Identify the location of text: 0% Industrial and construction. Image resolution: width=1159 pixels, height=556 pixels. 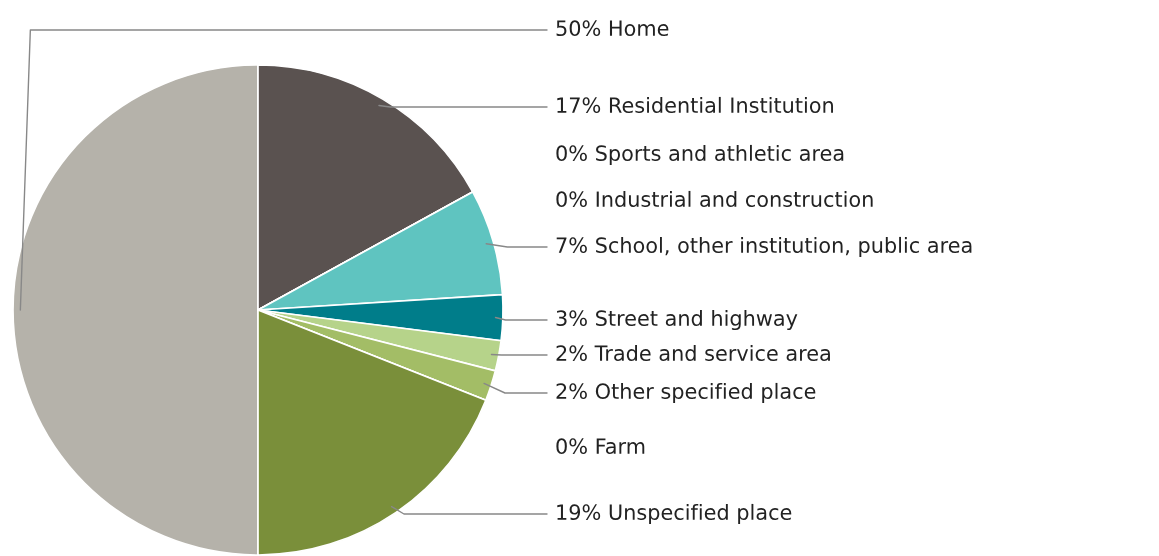
(714, 199).